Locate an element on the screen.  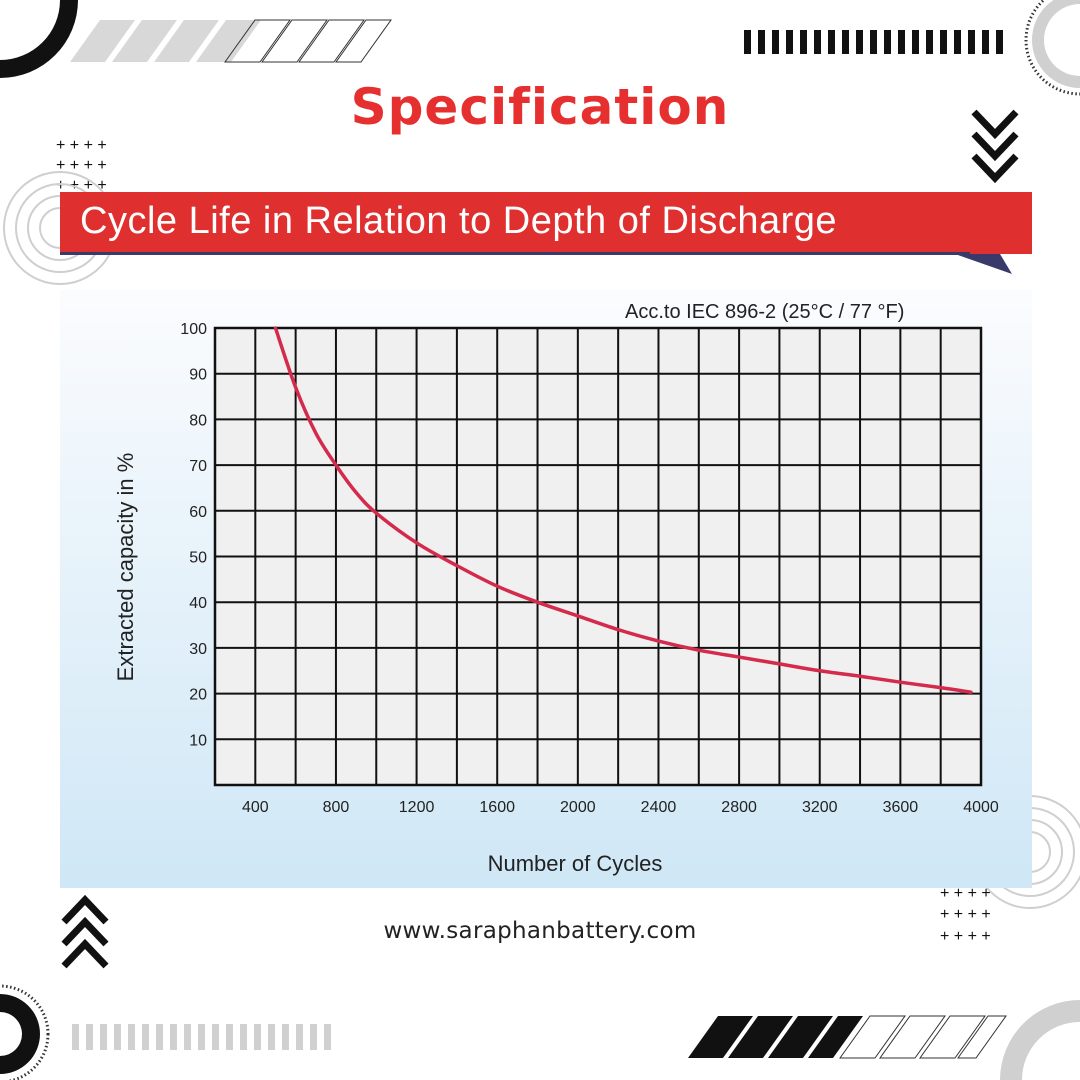
x-tick-label: 3200 is located at coordinates (820, 807).